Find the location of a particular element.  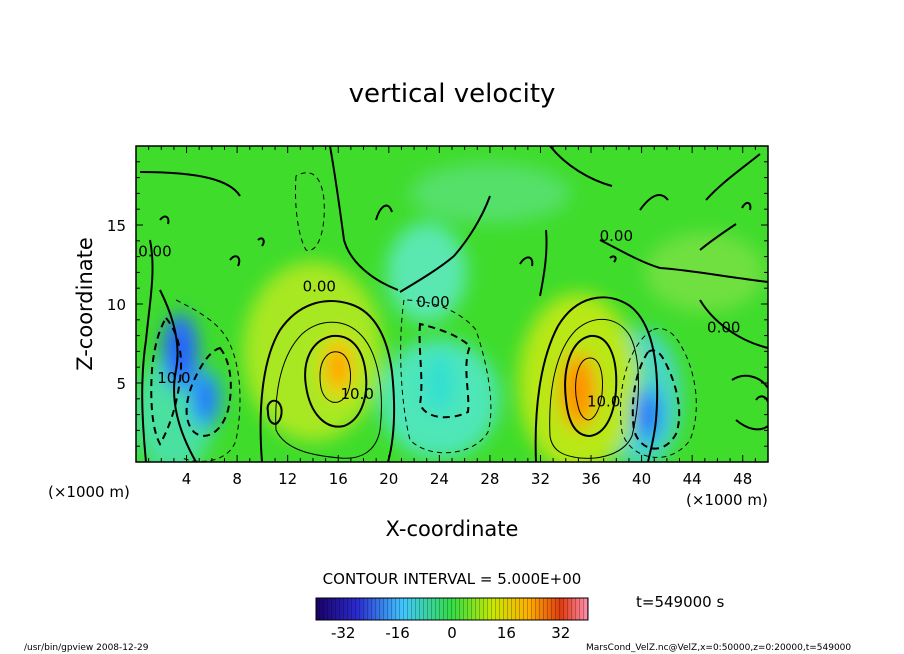

x-tick-labels: 4 8 12 16 20 24 28 32 36 40 44 48 is located at coordinates (467, 479).